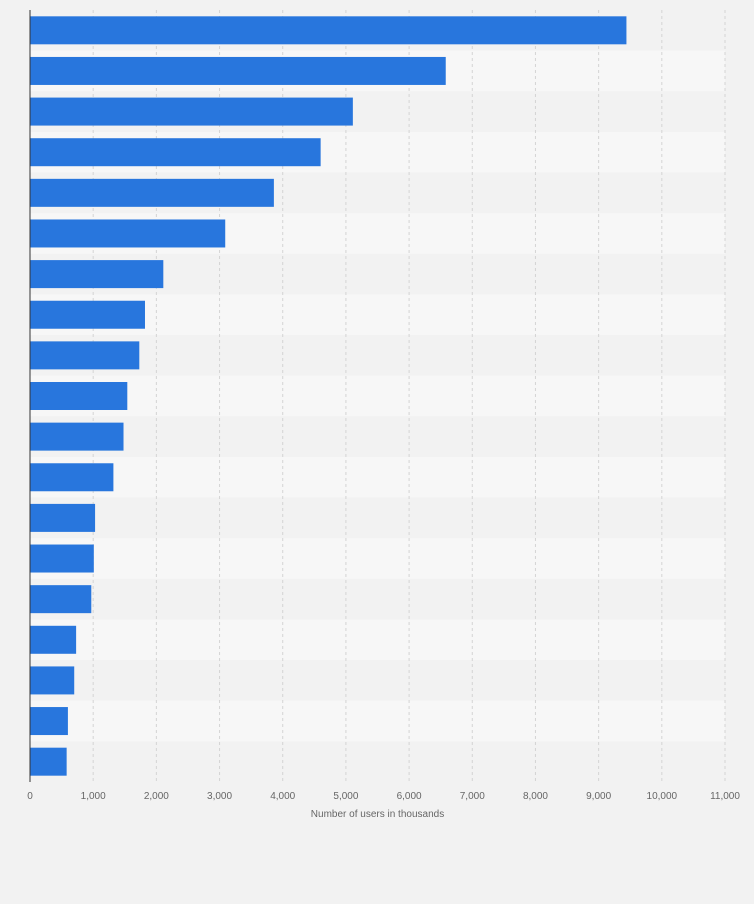  I want to click on x-tick-label: 9,000, so click(598, 796).